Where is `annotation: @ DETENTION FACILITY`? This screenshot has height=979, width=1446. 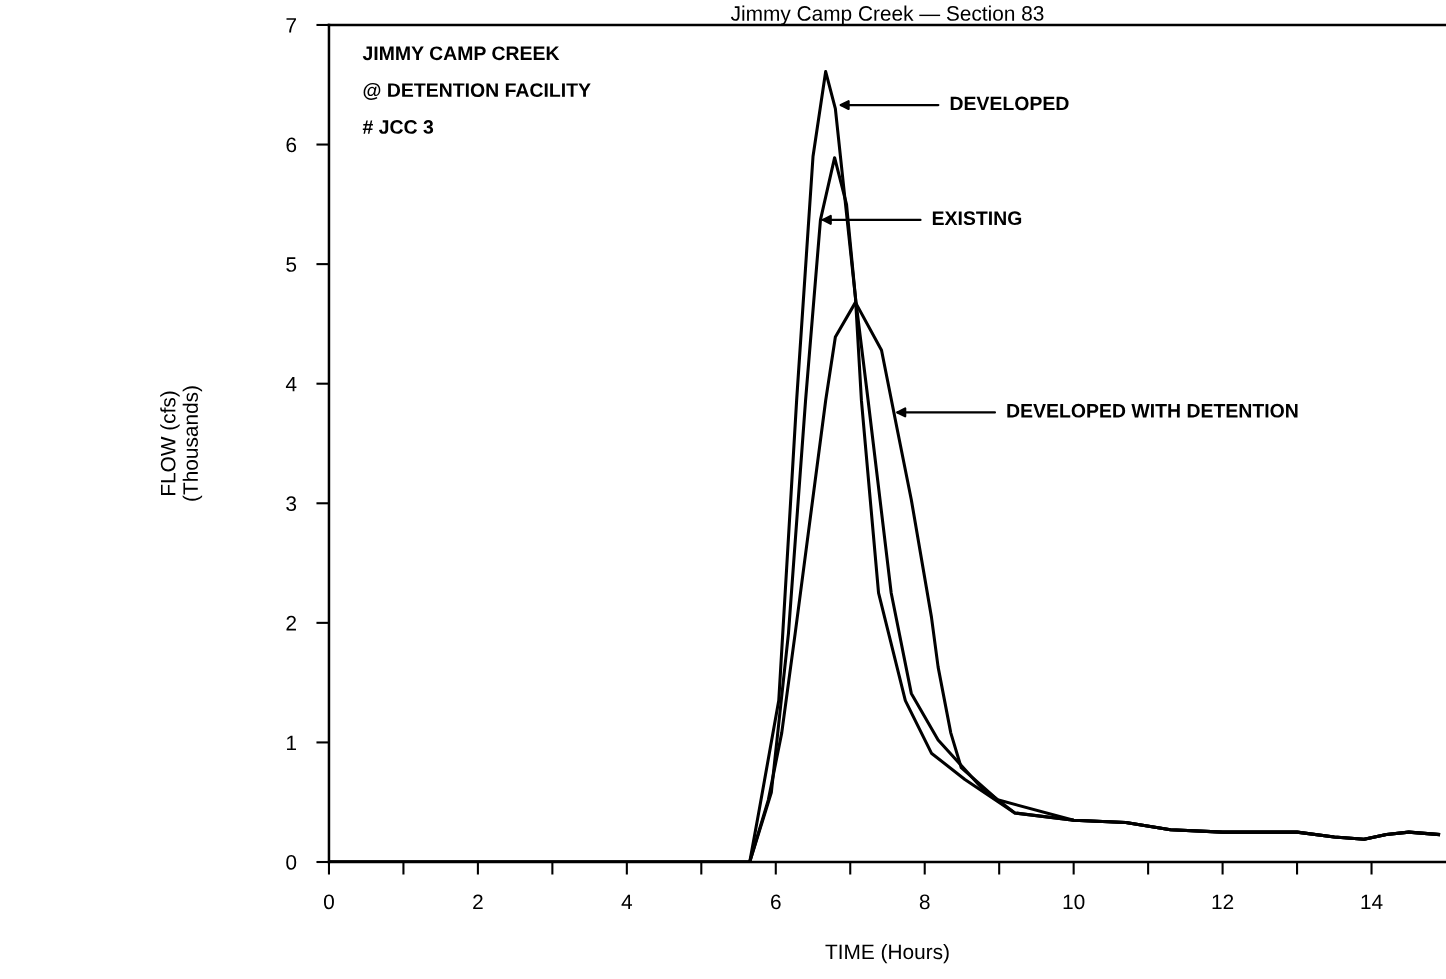
annotation: @ DETENTION FACILITY is located at coordinates (477, 91).